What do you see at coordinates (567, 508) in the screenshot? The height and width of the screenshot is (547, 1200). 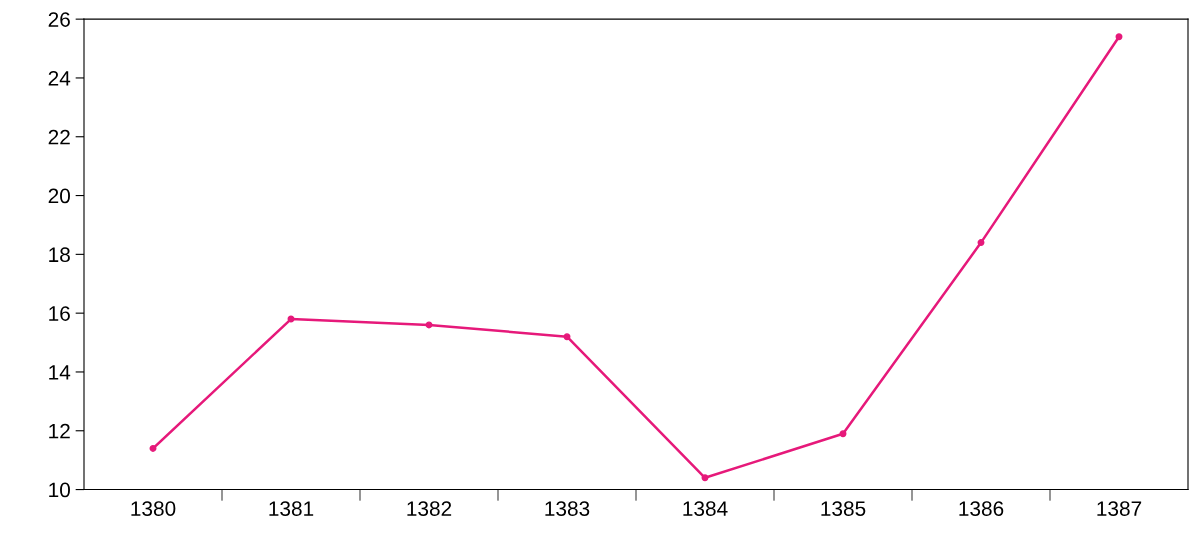 I see `x-tick-label: 1383` at bounding box center [567, 508].